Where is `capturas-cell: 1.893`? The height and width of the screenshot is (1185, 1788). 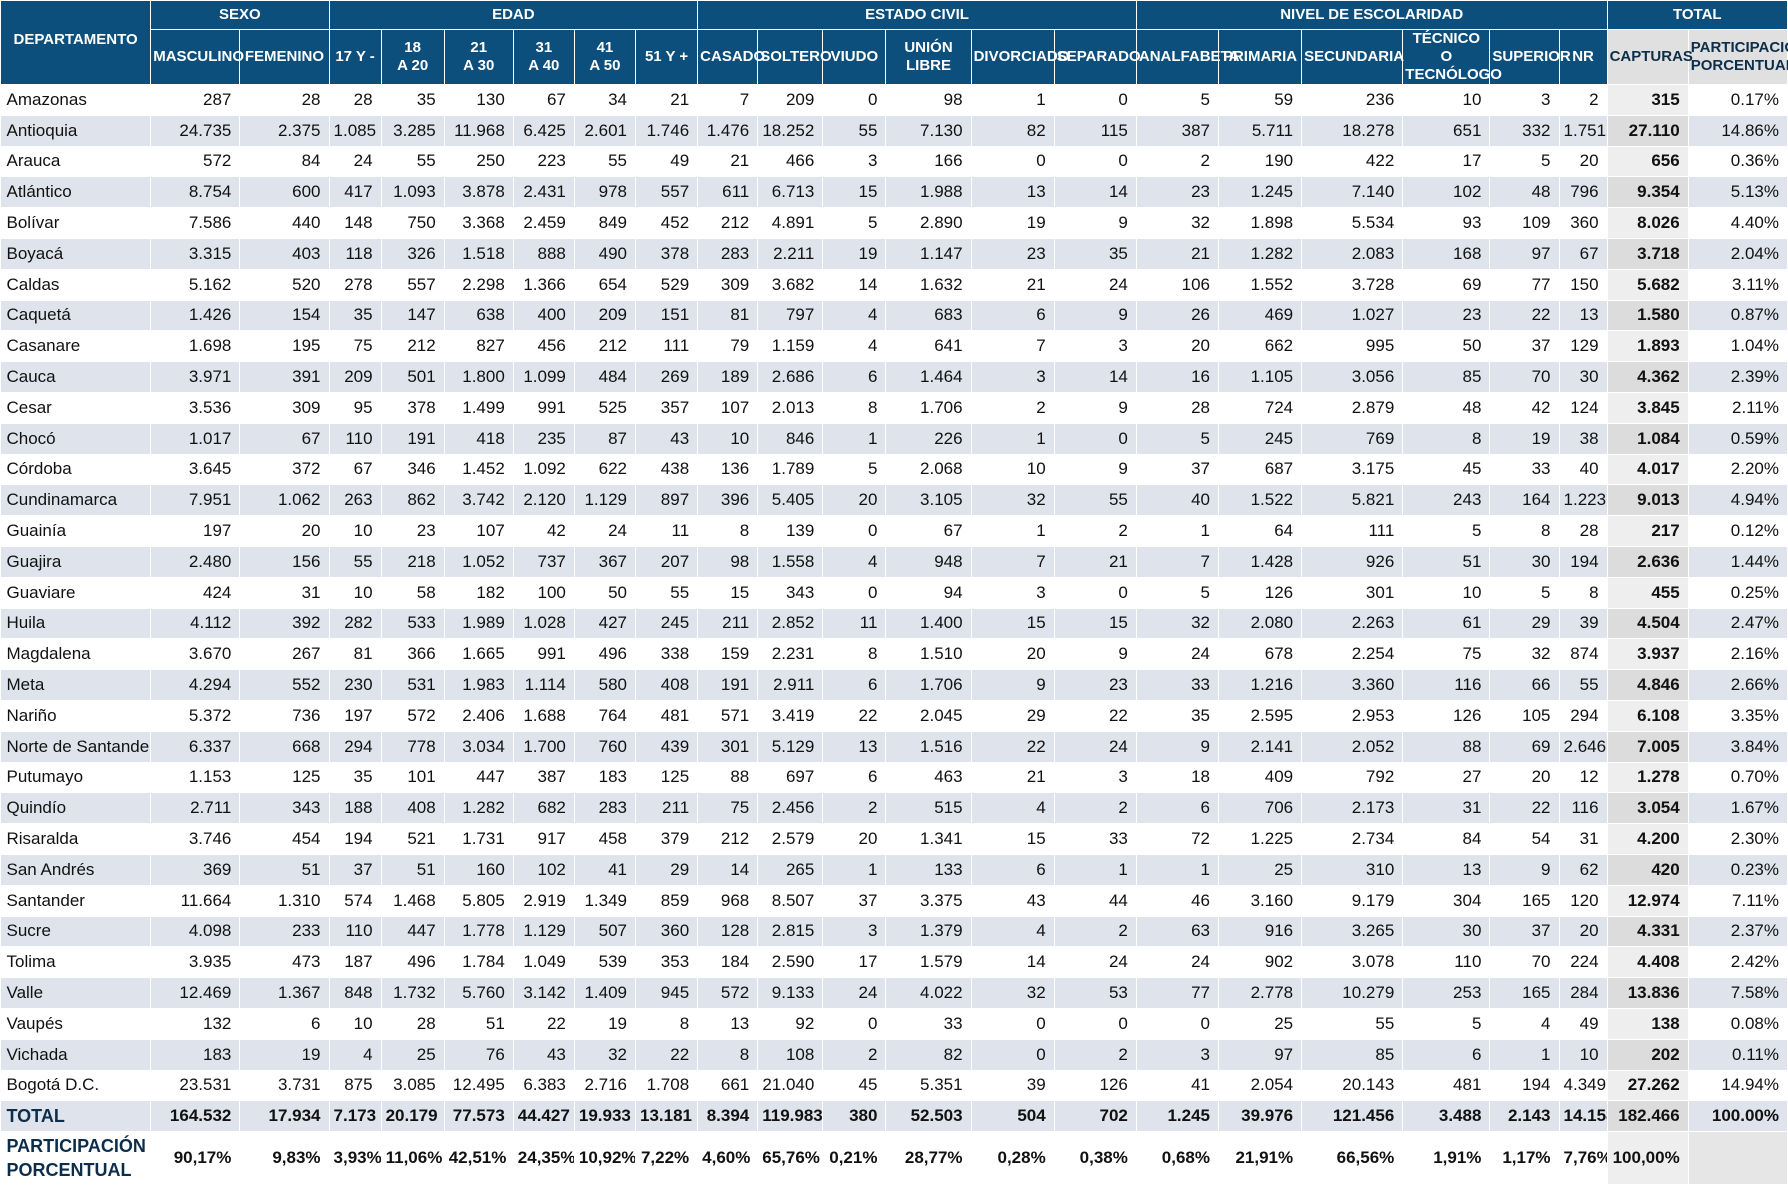 capturas-cell: 1.893 is located at coordinates (1648, 346).